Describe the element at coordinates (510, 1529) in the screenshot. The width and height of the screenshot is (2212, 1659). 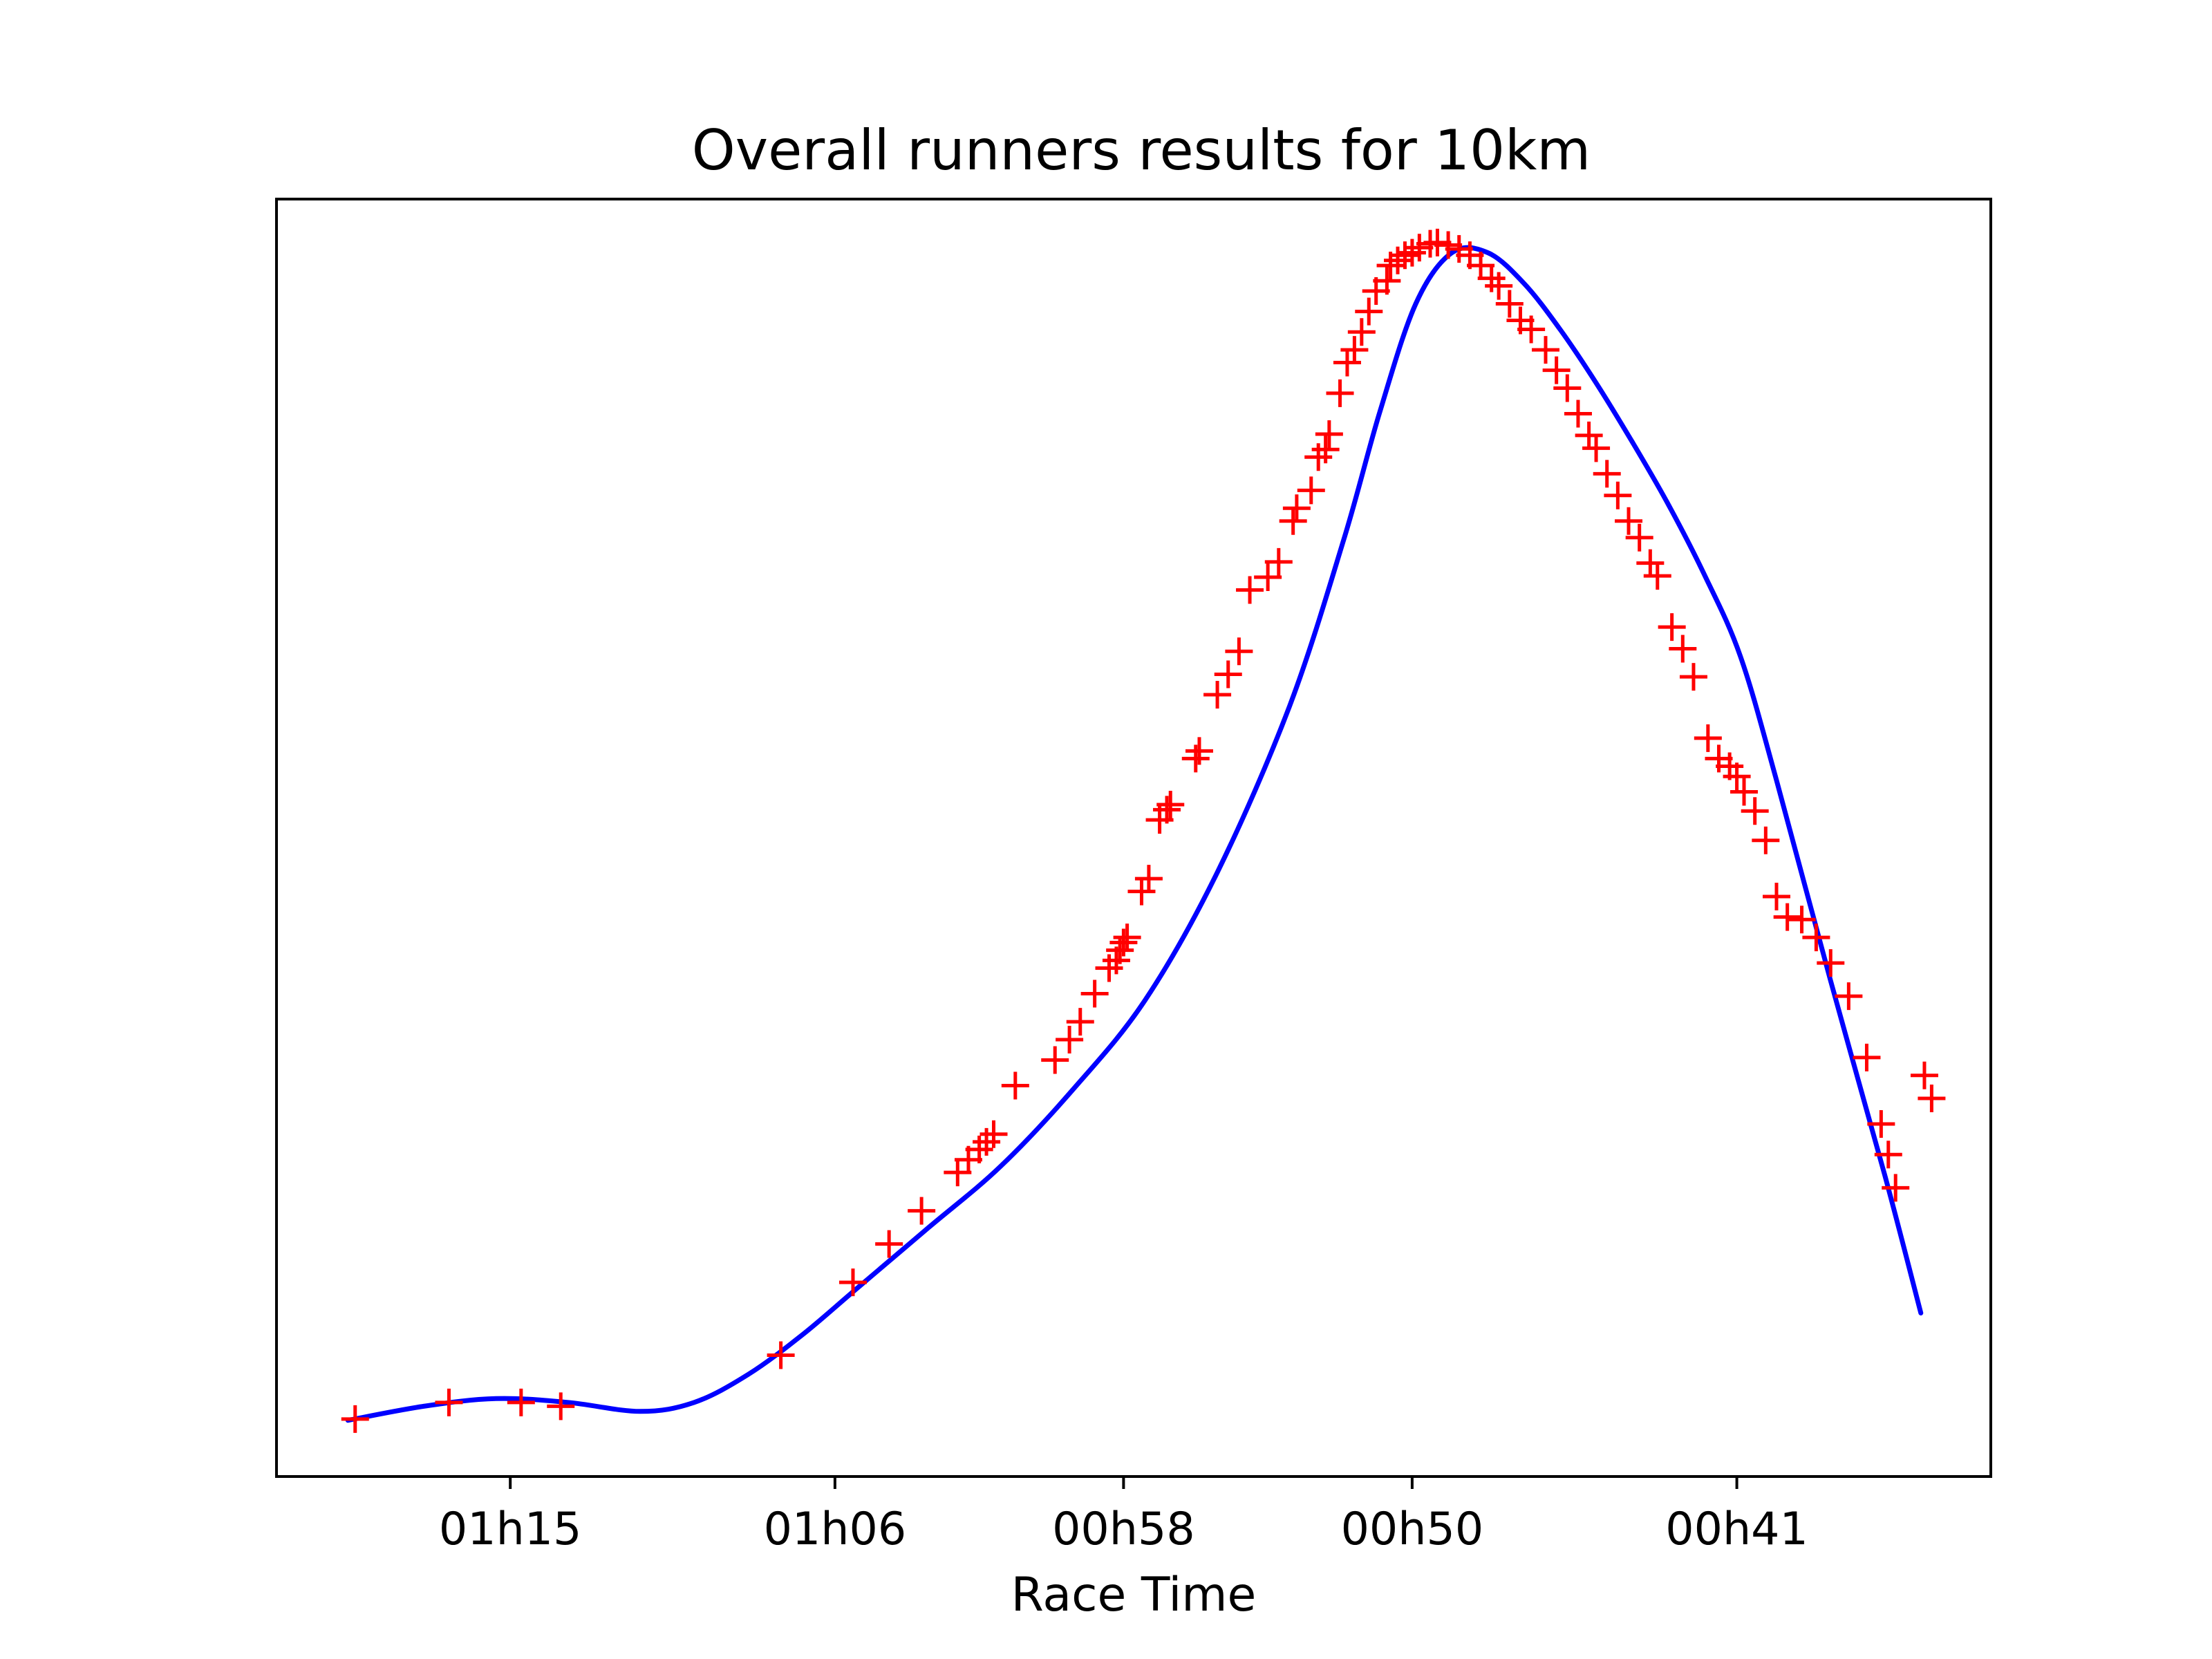
I see `x-tick-label: 01h15` at that location.